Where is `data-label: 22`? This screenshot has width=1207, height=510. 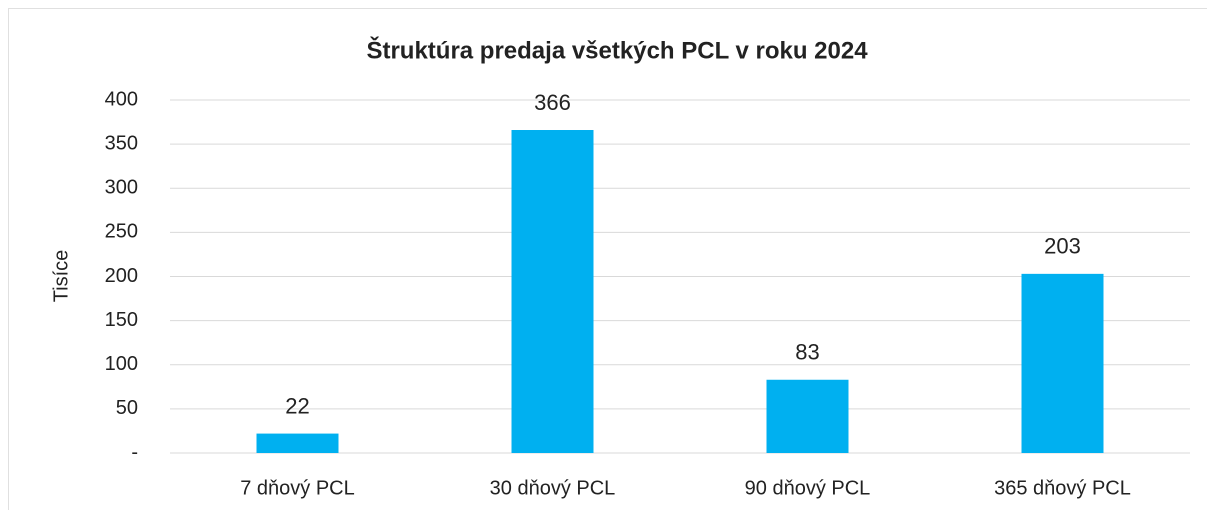 data-label: 22 is located at coordinates (297, 405).